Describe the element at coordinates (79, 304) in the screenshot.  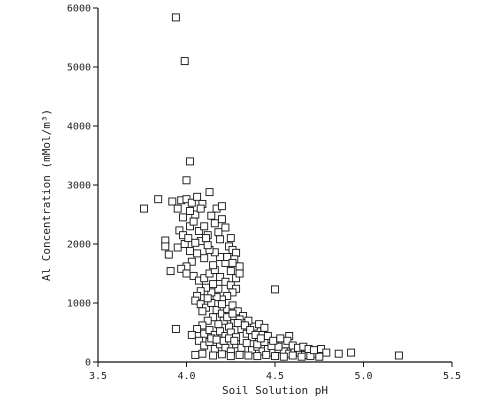
I see `y-tick-label: 1000` at that location.